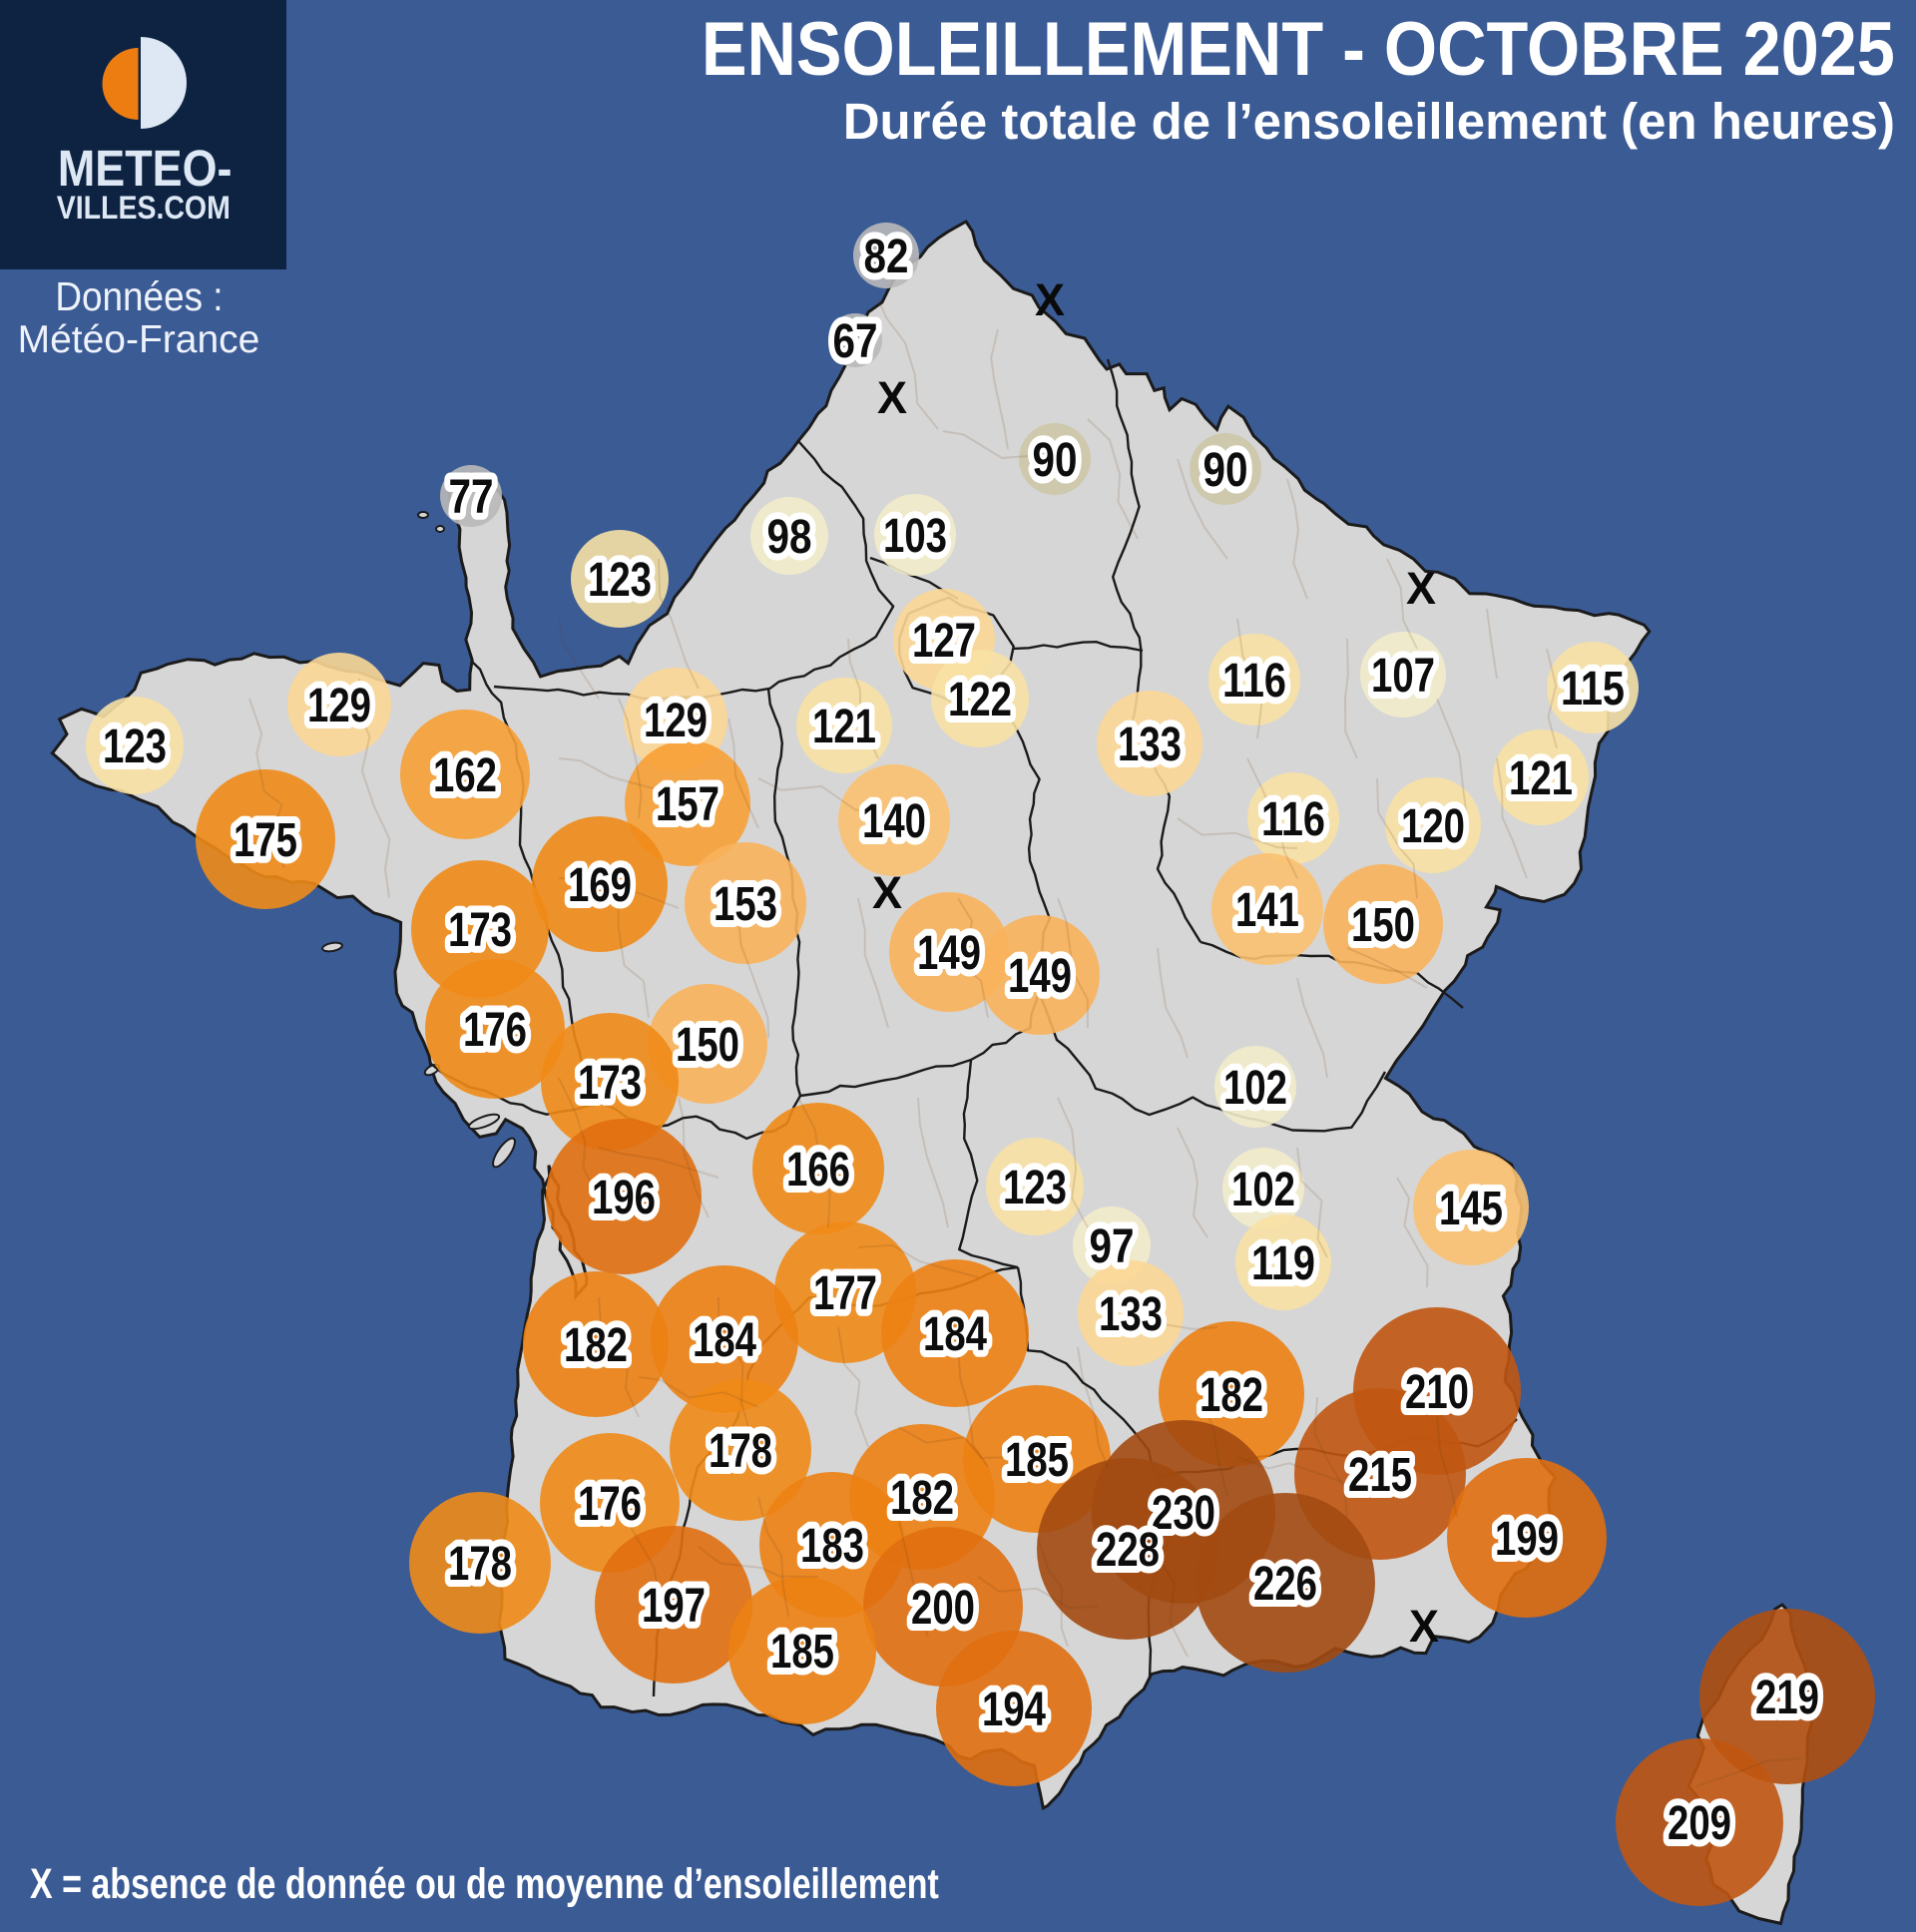  What do you see at coordinates (1380, 1475) in the screenshot?
I see `svg-text: 215` at bounding box center [1380, 1475].